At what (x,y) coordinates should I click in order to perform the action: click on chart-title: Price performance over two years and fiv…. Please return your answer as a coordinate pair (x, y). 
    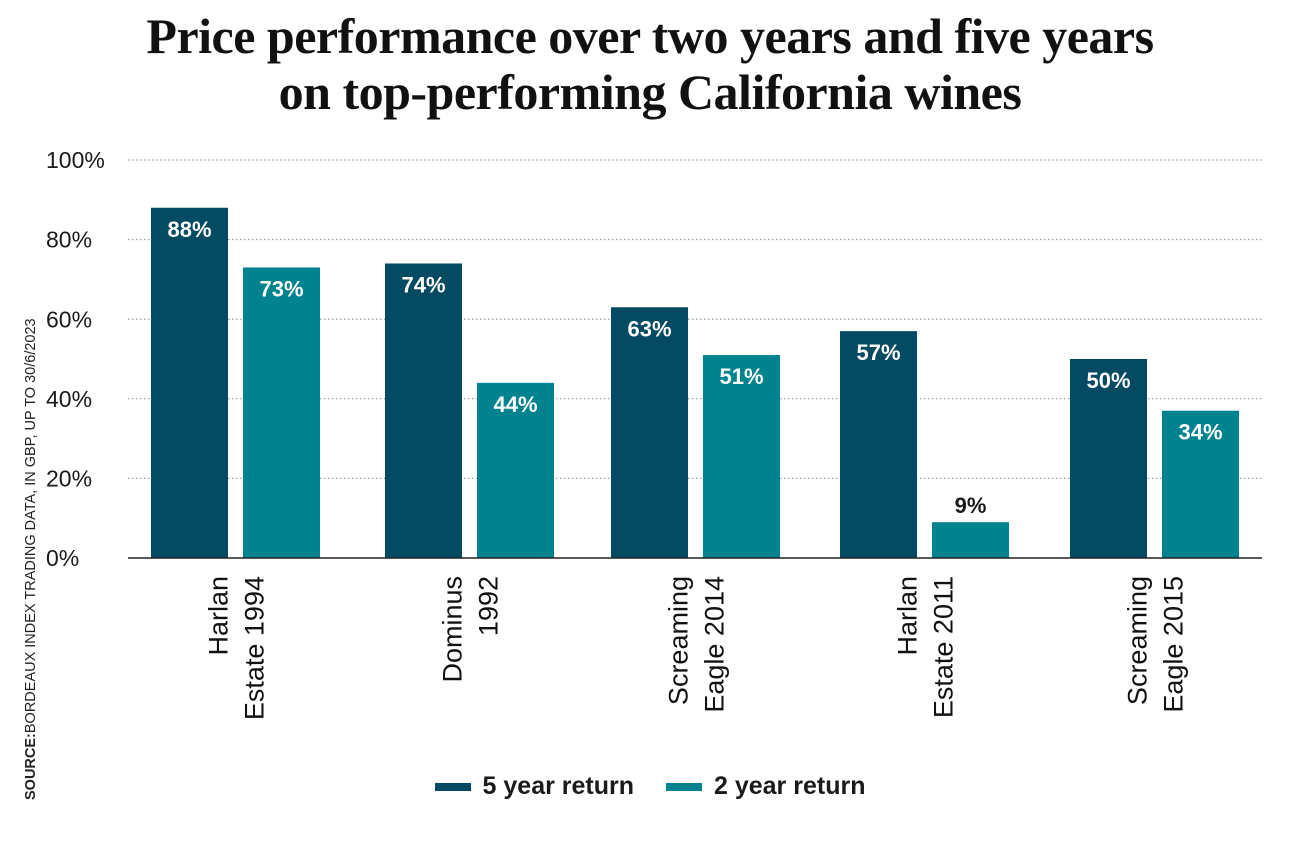
    Looking at the image, I should click on (650, 64).